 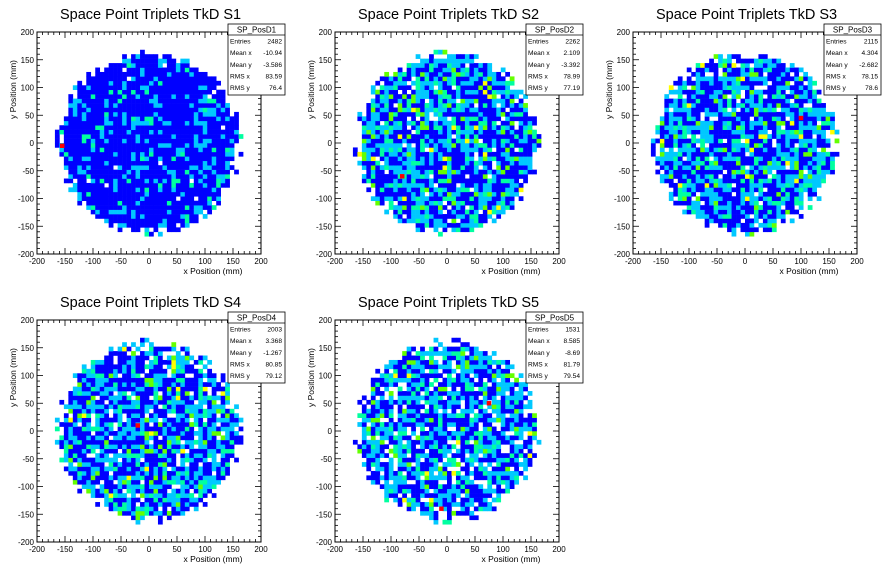 What do you see at coordinates (503, 261) in the screenshot?
I see `x-tick-label: 100` at bounding box center [503, 261].